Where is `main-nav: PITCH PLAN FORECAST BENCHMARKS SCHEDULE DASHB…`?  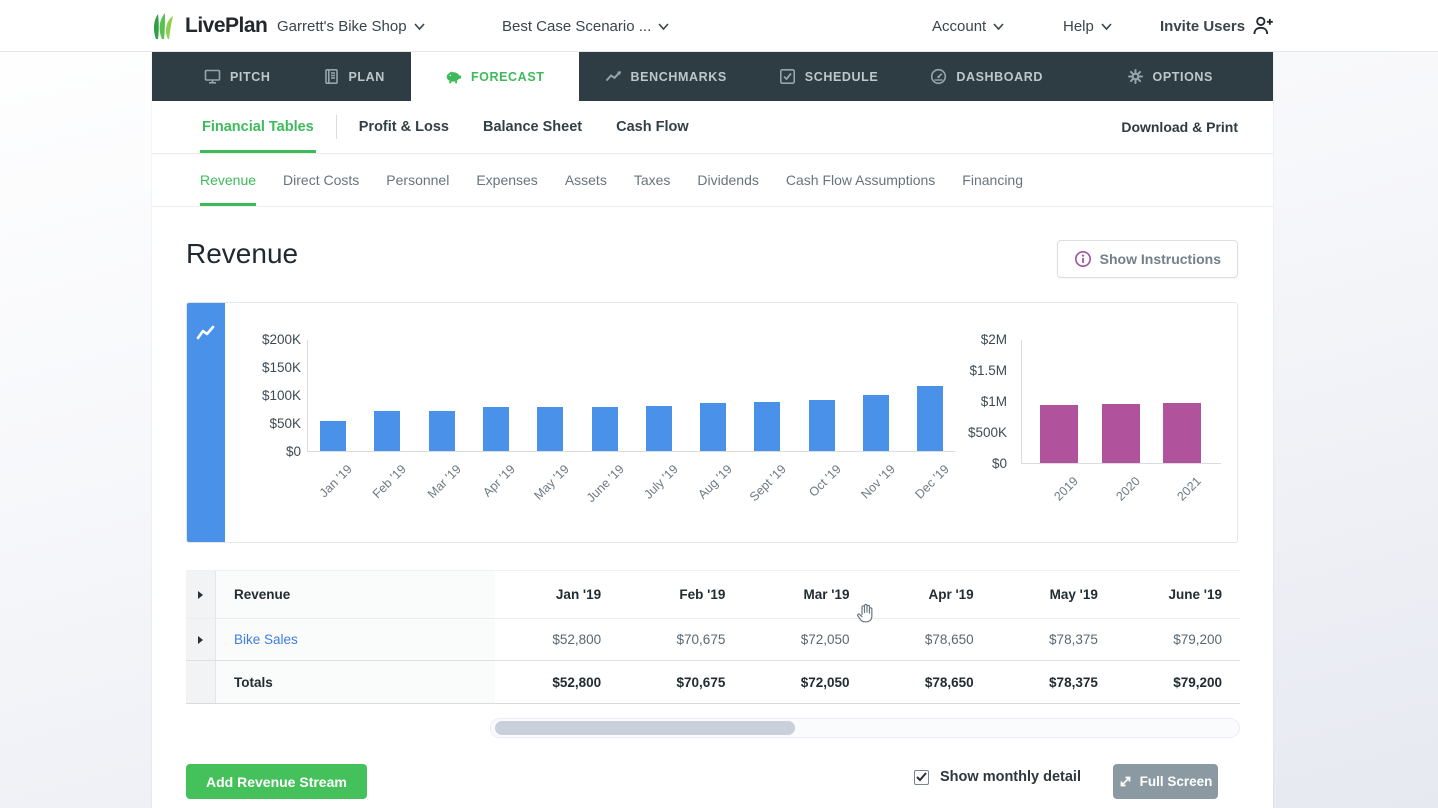
main-nav: PITCH PLAN FORECAST BENCHMARKS SCHEDULE DASHB… is located at coordinates (712, 76).